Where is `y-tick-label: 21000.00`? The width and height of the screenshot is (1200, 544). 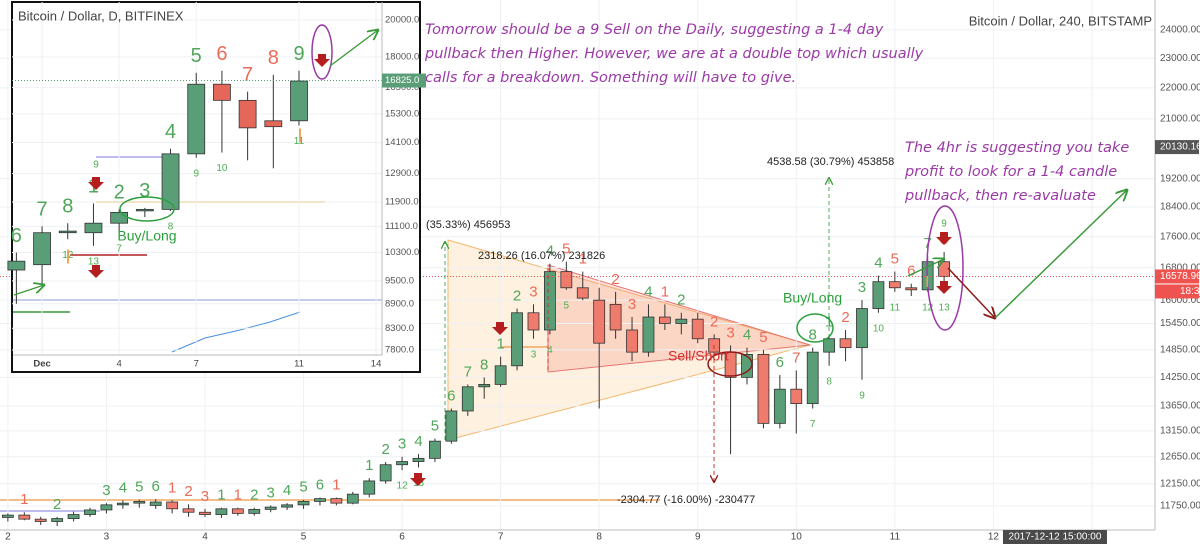 y-tick-label: 21000.00 is located at coordinates (1180, 119).